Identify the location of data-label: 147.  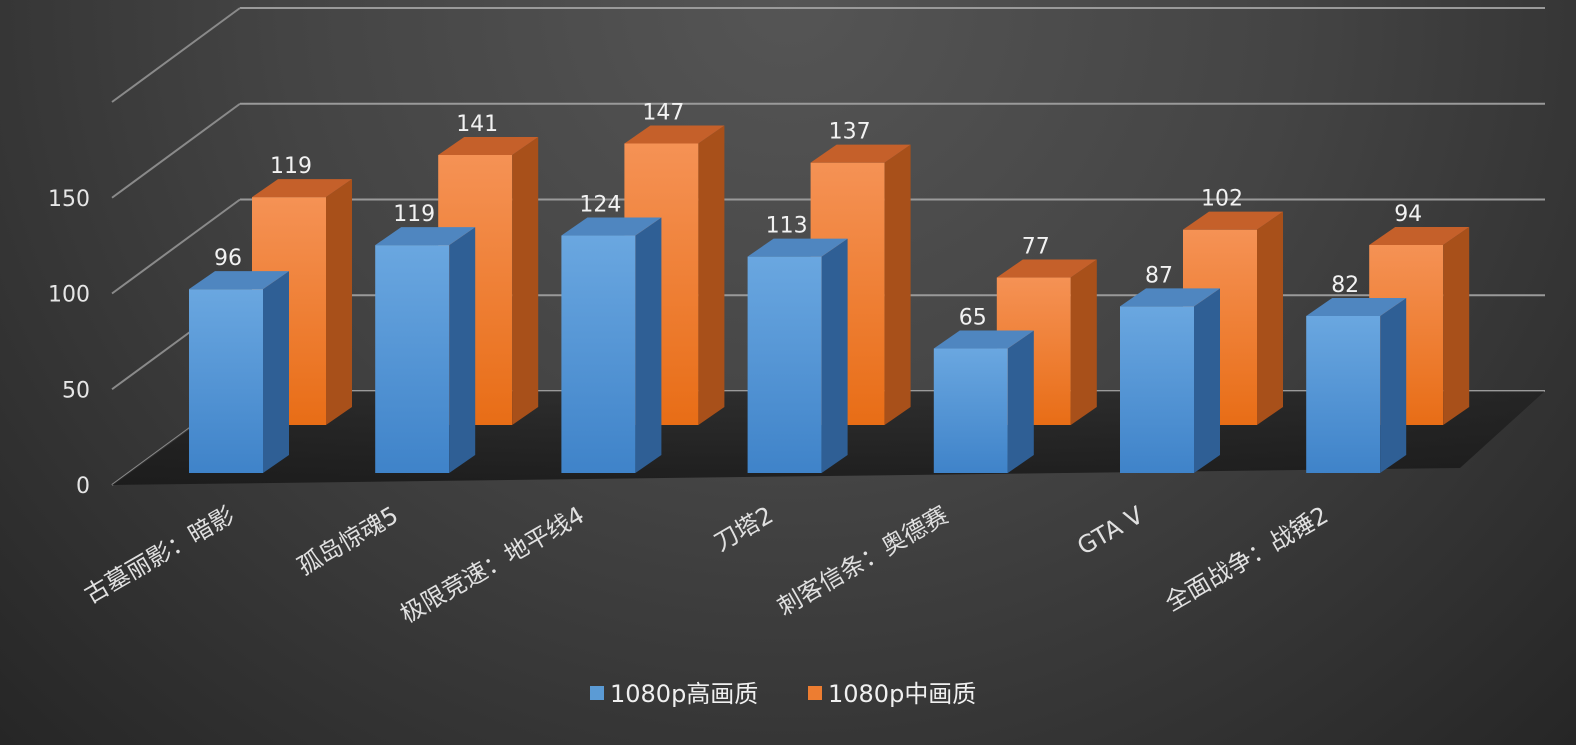
(663, 112).